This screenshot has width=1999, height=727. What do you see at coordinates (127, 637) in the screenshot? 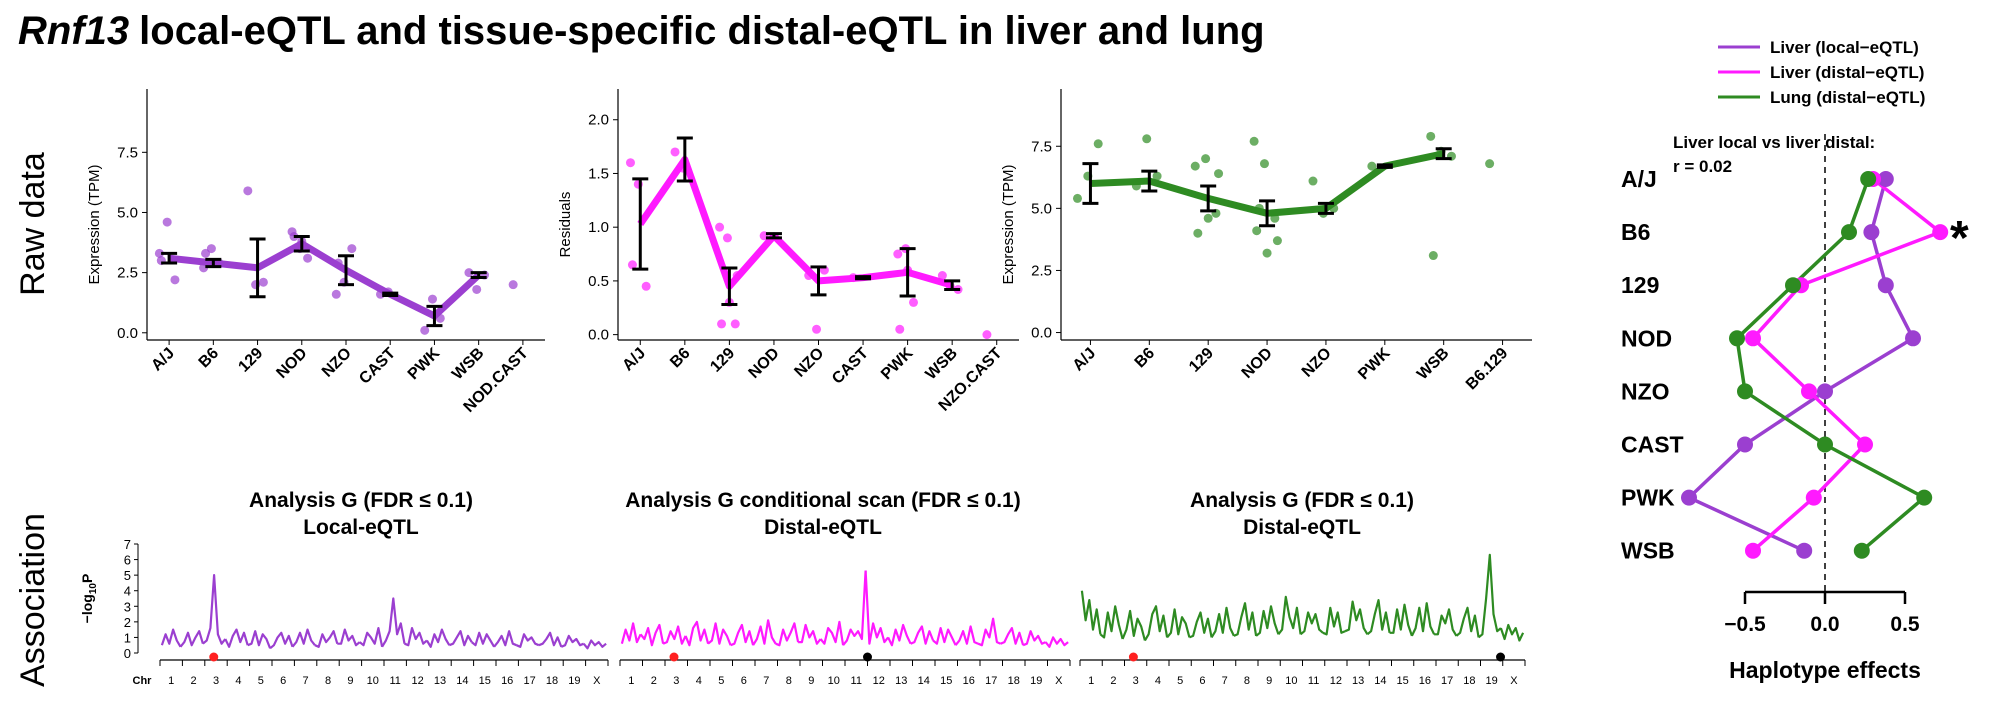
I see `y-tick-label: 1` at bounding box center [127, 637].